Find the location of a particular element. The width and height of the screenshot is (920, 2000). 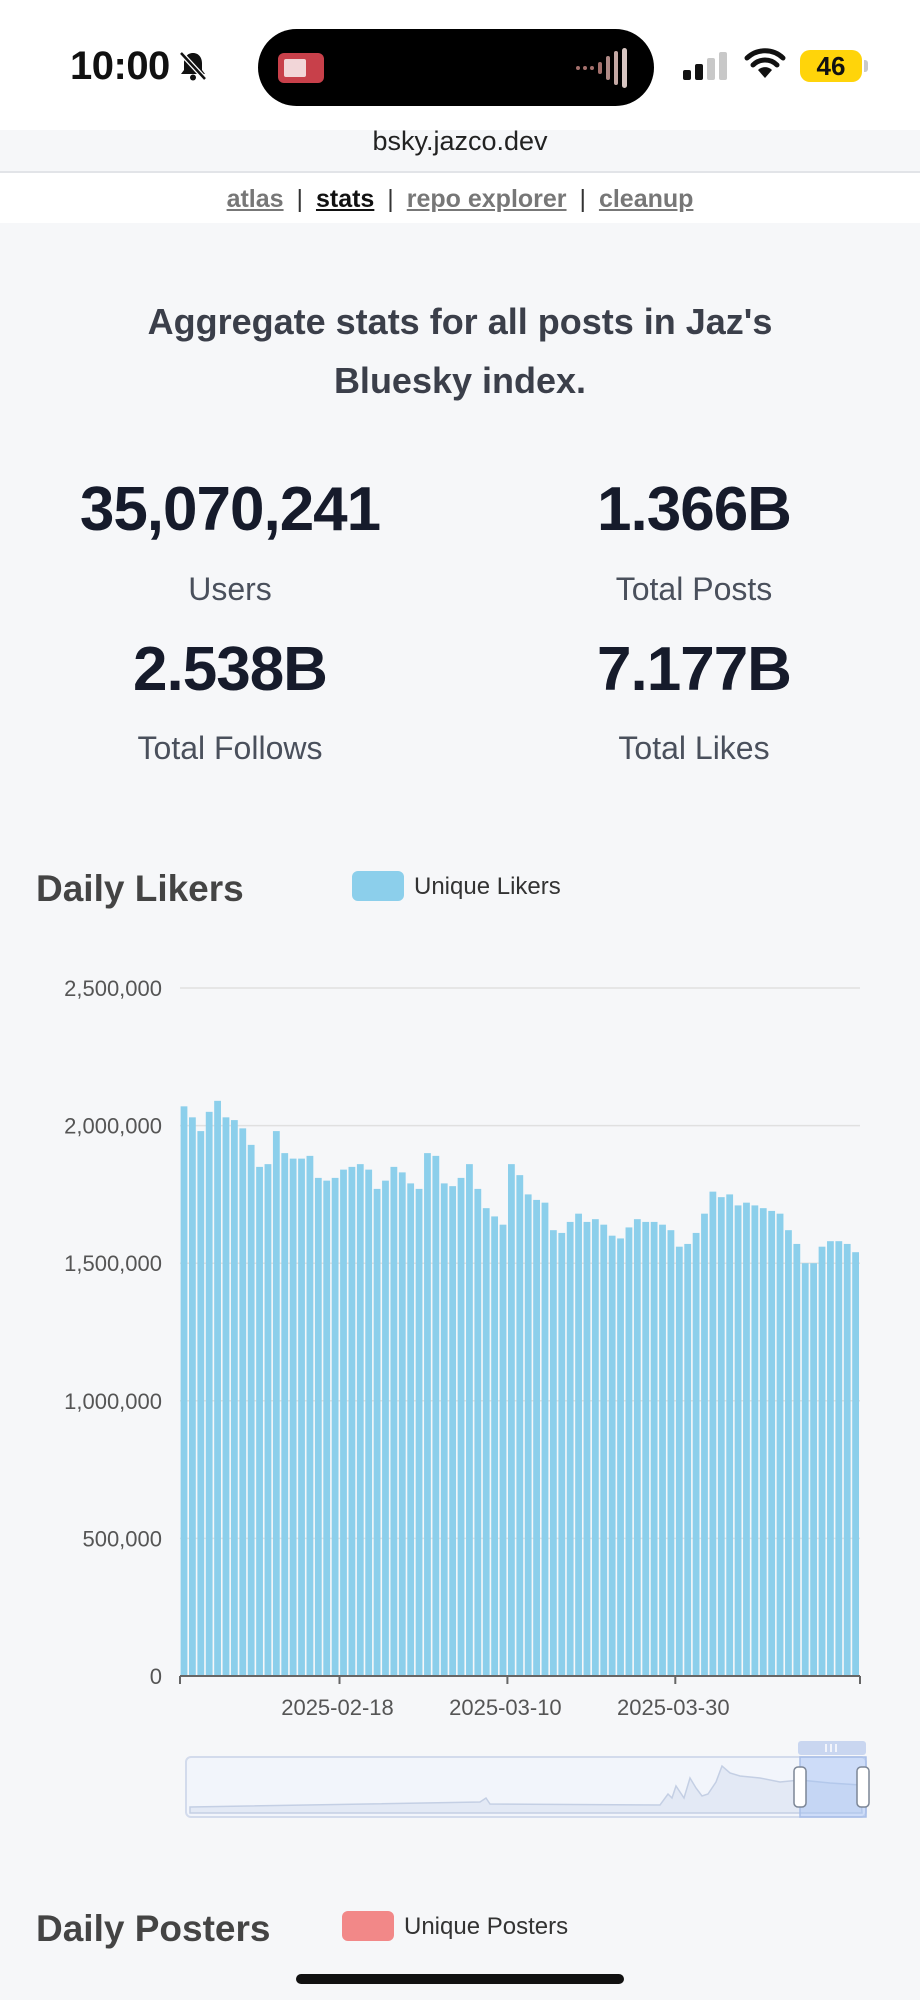

zoom-handle-left is located at coordinates (800, 1787).